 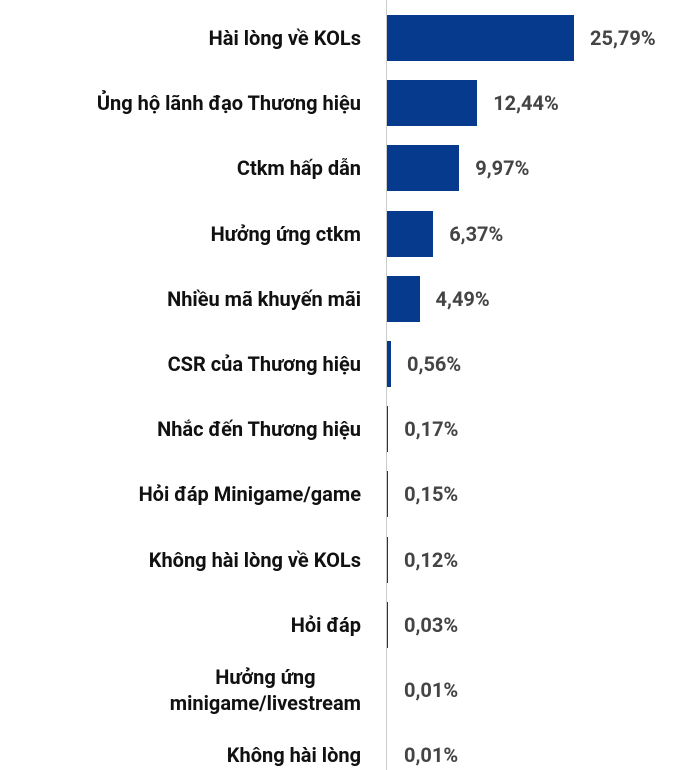 What do you see at coordinates (254, 559) in the screenshot?
I see `category-label: Không hài lòng về KOLs` at bounding box center [254, 559].